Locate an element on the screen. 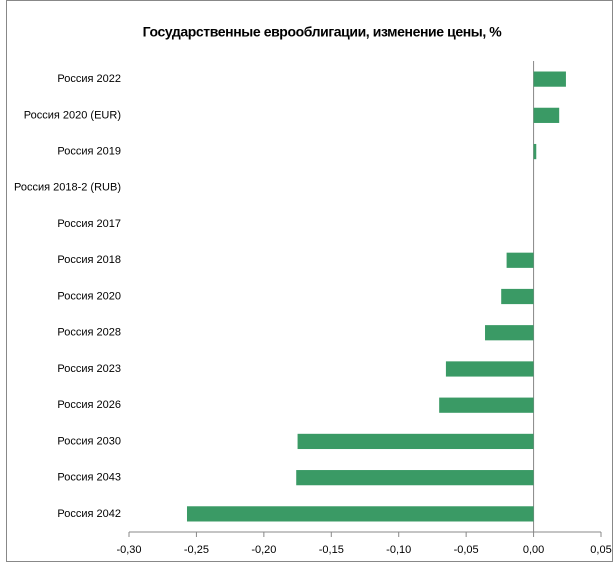  y-tick-label: Россия 2019 is located at coordinates (89, 151).